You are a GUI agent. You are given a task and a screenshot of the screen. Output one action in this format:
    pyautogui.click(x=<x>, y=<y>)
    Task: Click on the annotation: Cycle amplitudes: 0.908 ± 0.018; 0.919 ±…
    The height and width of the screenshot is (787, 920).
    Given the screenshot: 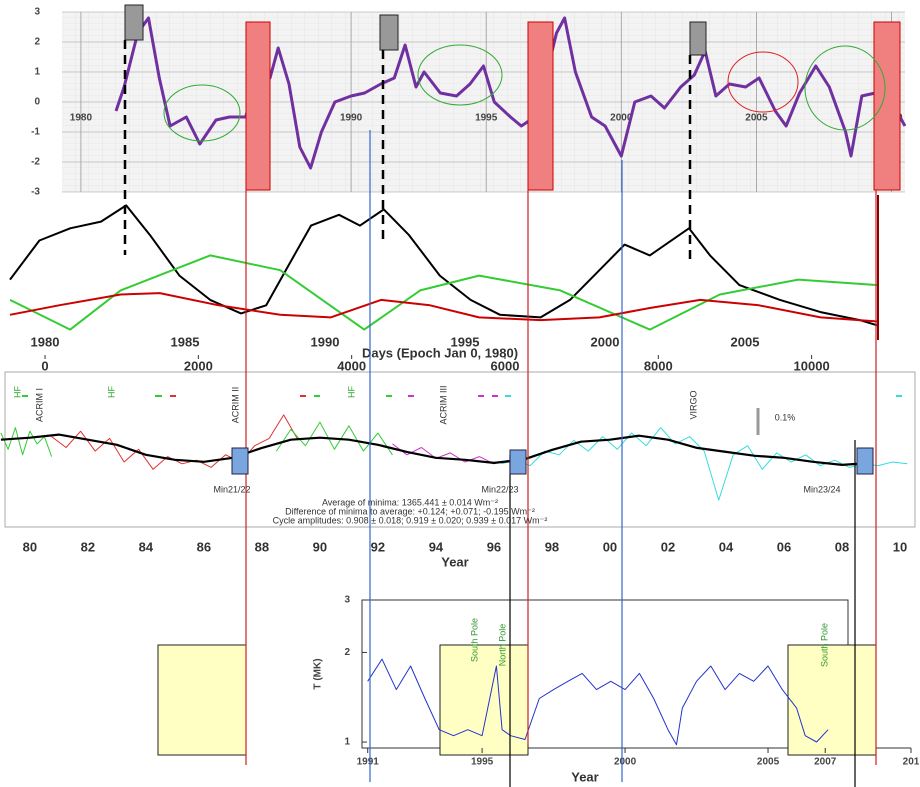 What is the action you would take?
    pyautogui.click(x=410, y=520)
    